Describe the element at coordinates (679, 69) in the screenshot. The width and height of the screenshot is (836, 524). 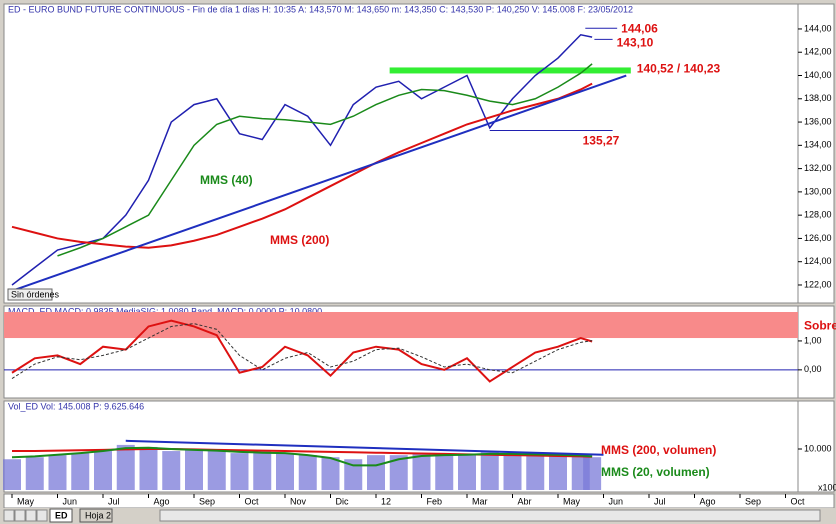
I see `band-label: 140,52 / 140,23` at that location.